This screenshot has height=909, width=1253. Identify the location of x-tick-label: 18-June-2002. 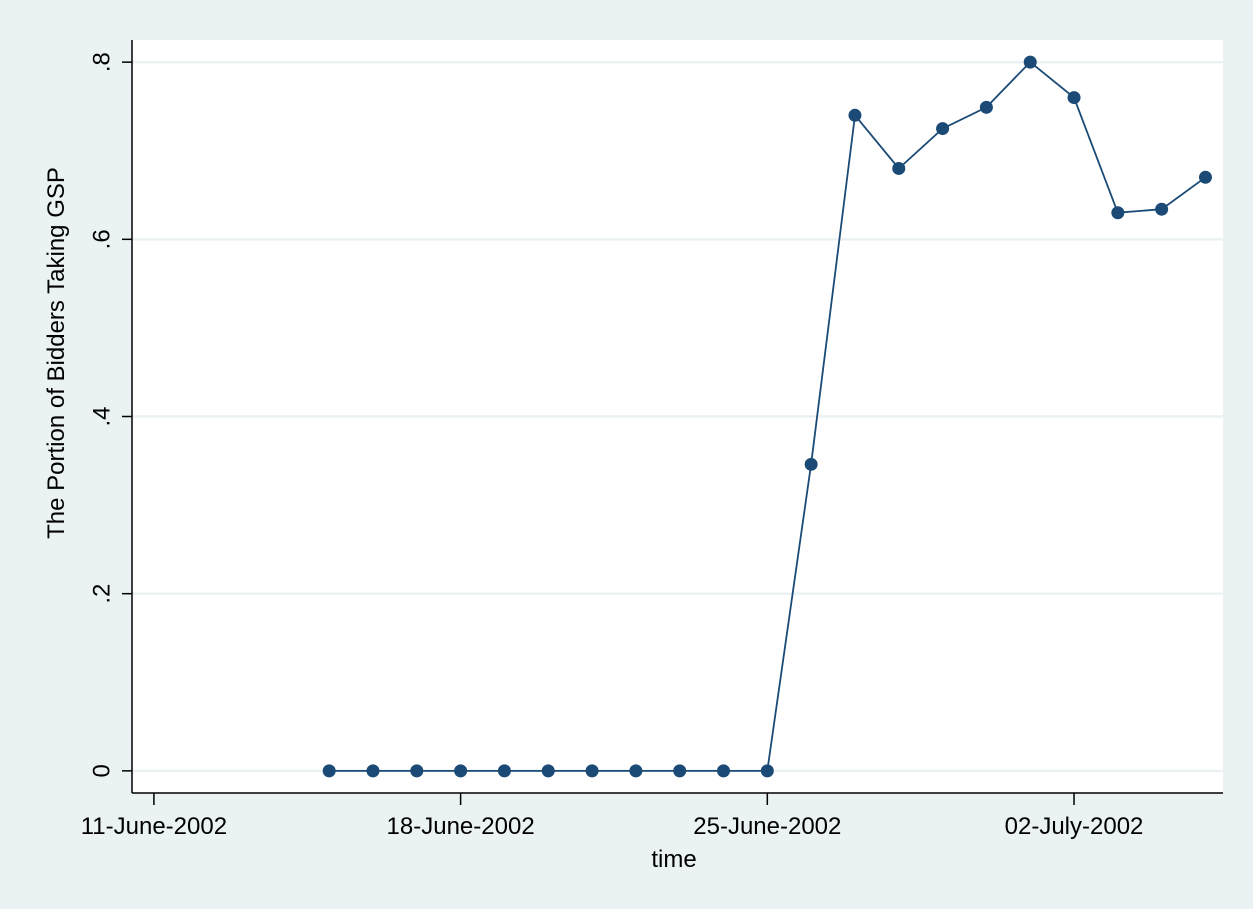
(461, 826).